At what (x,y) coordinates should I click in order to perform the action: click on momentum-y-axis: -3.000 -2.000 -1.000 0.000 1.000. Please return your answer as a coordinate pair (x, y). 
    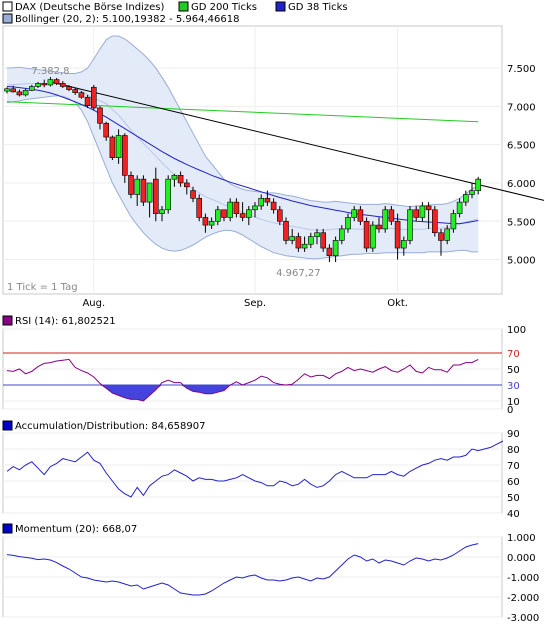
    Looking at the image, I should click on (523, 578).